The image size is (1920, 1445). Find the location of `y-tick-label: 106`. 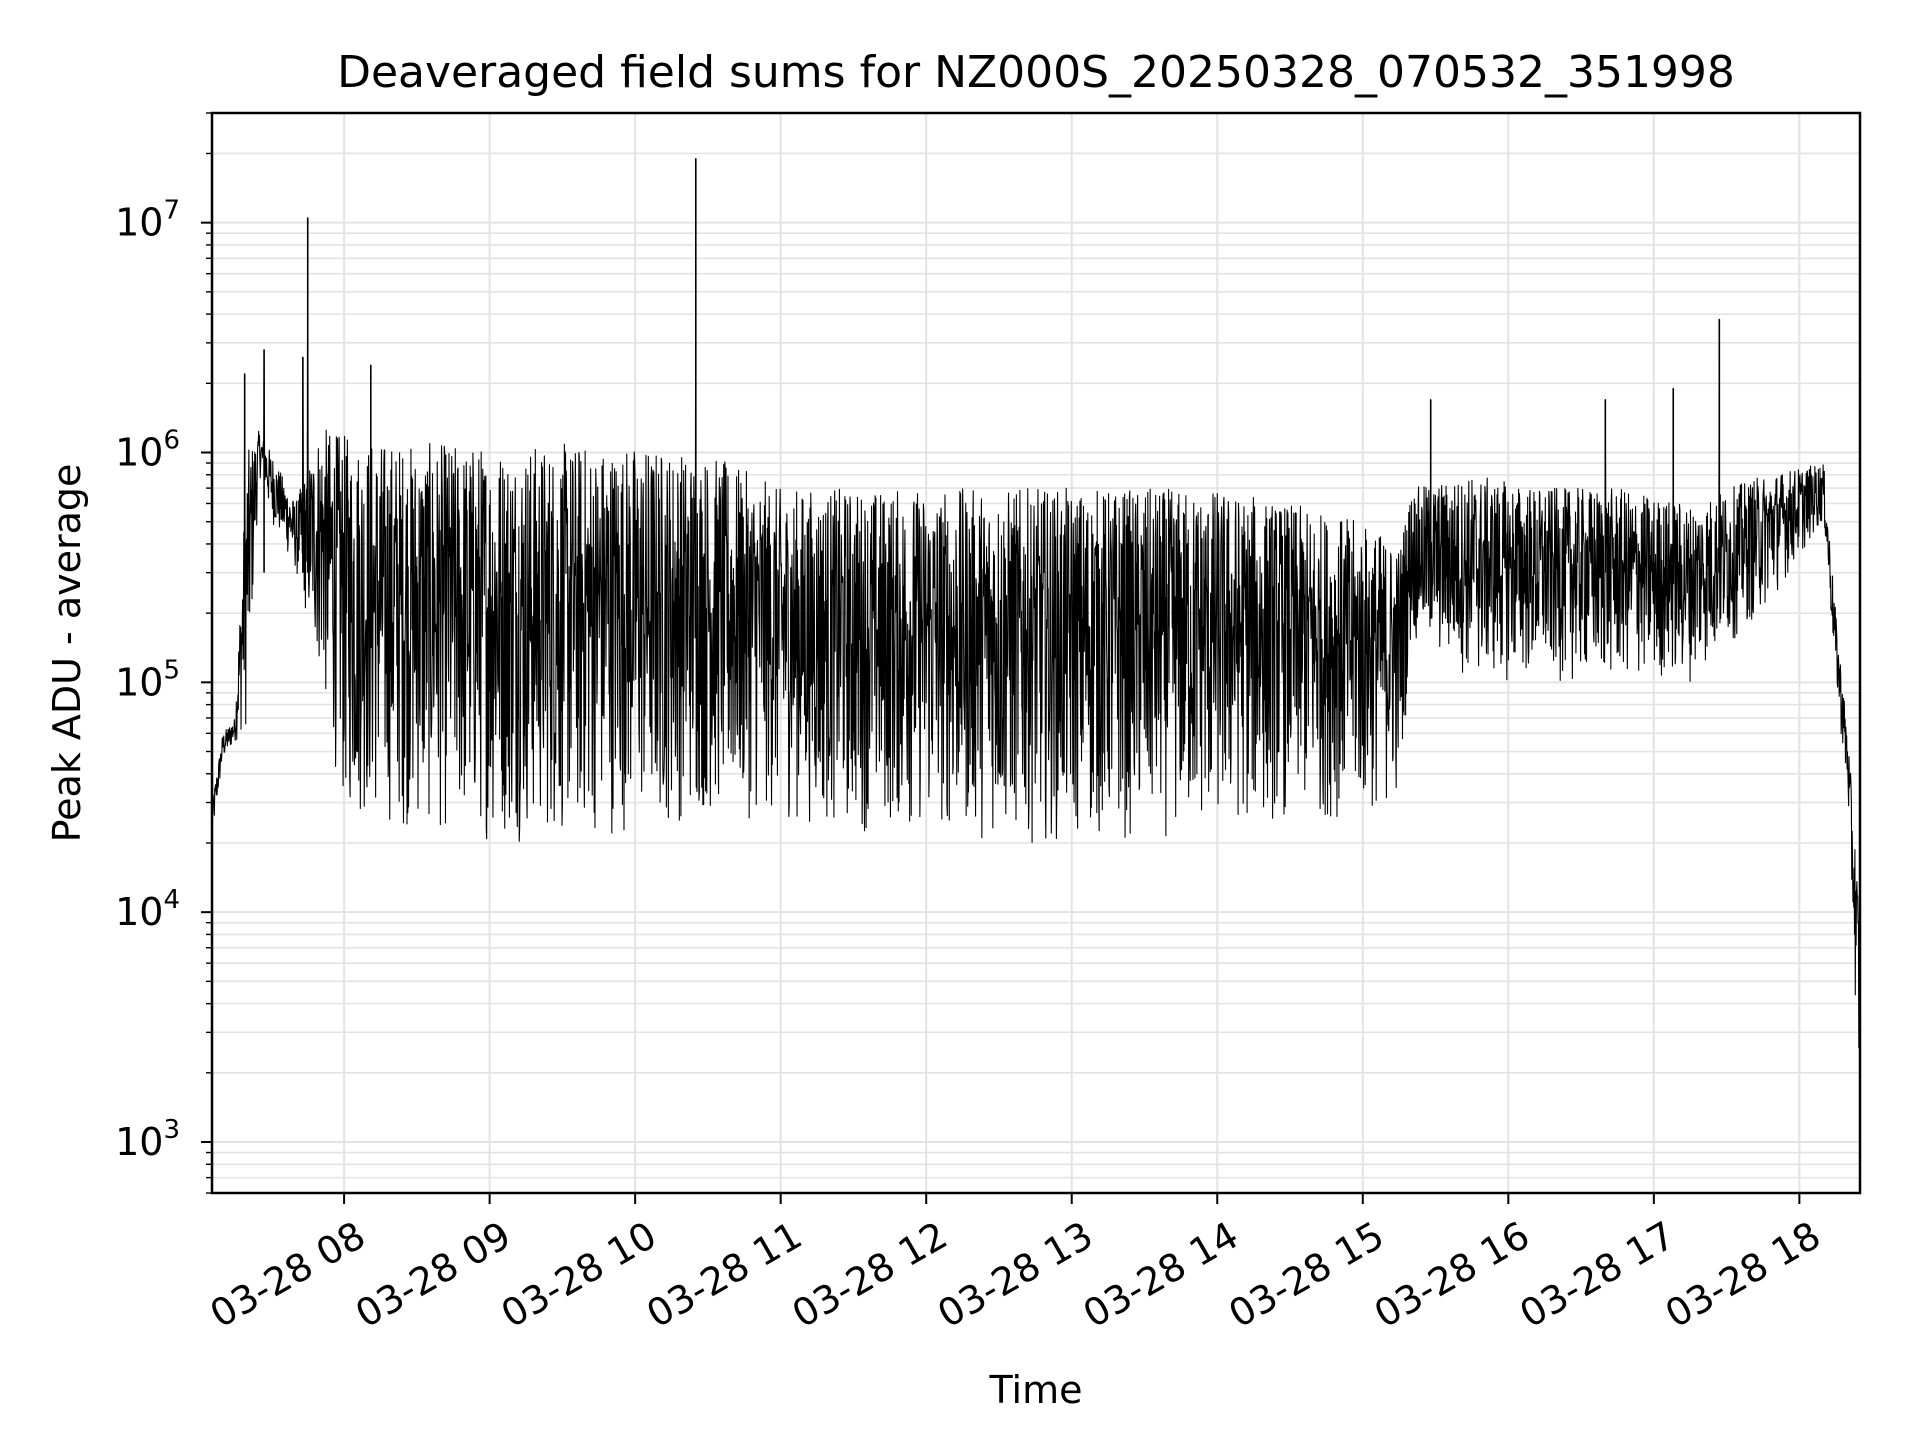

y-tick-label: 106 is located at coordinates (147, 449).